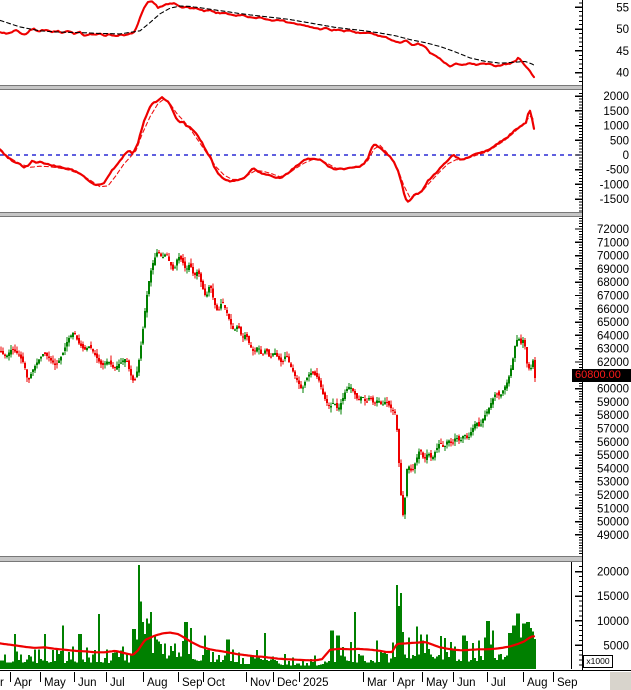 The height and width of the screenshot is (690, 631). I want to click on axis-tick-label: 500, so click(619, 141).